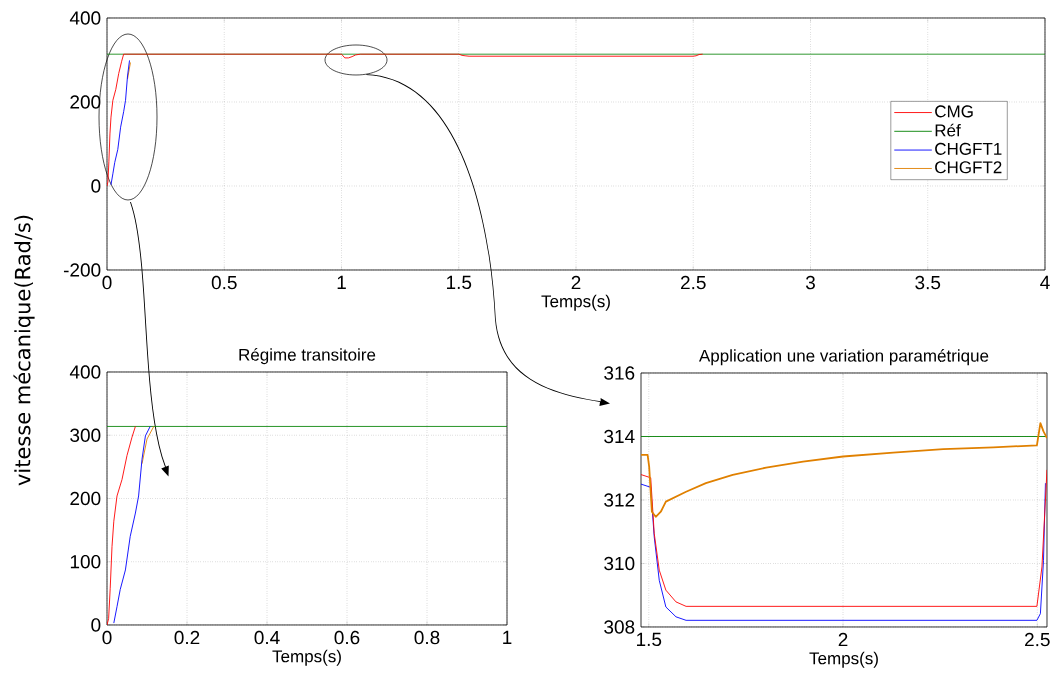  What do you see at coordinates (85, 498) in the screenshot?
I see `y-tick-label: 200` at bounding box center [85, 498].